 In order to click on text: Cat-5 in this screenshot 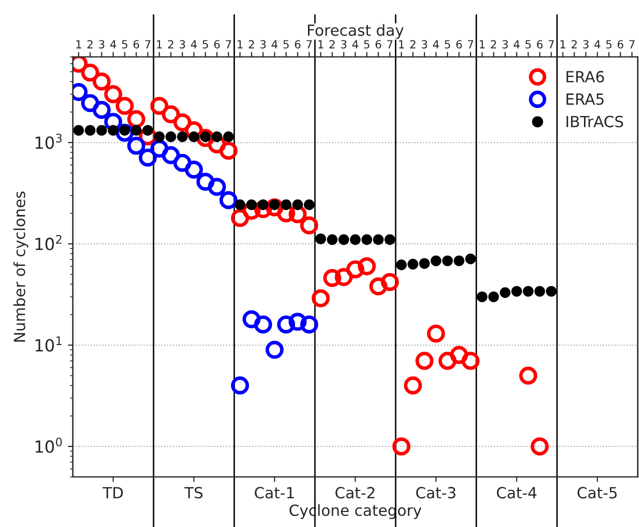, I will do `click(597, 492)`.